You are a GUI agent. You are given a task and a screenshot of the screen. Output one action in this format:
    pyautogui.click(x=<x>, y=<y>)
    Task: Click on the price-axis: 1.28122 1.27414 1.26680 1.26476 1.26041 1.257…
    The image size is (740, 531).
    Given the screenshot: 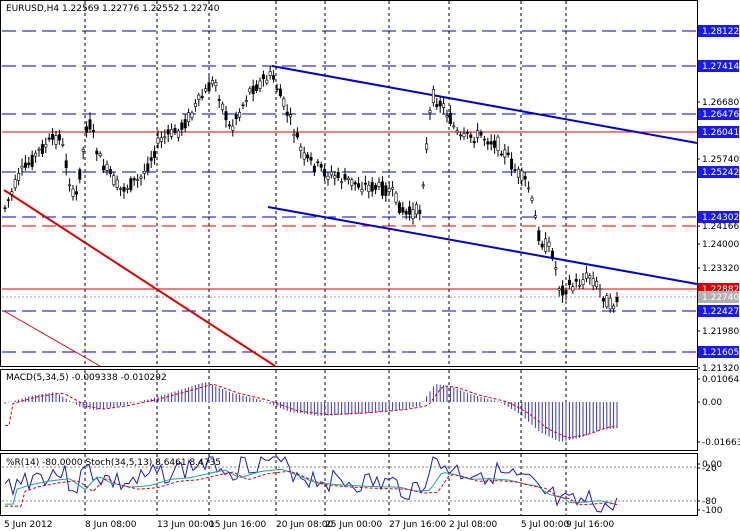 What is the action you would take?
    pyautogui.click(x=718, y=199)
    